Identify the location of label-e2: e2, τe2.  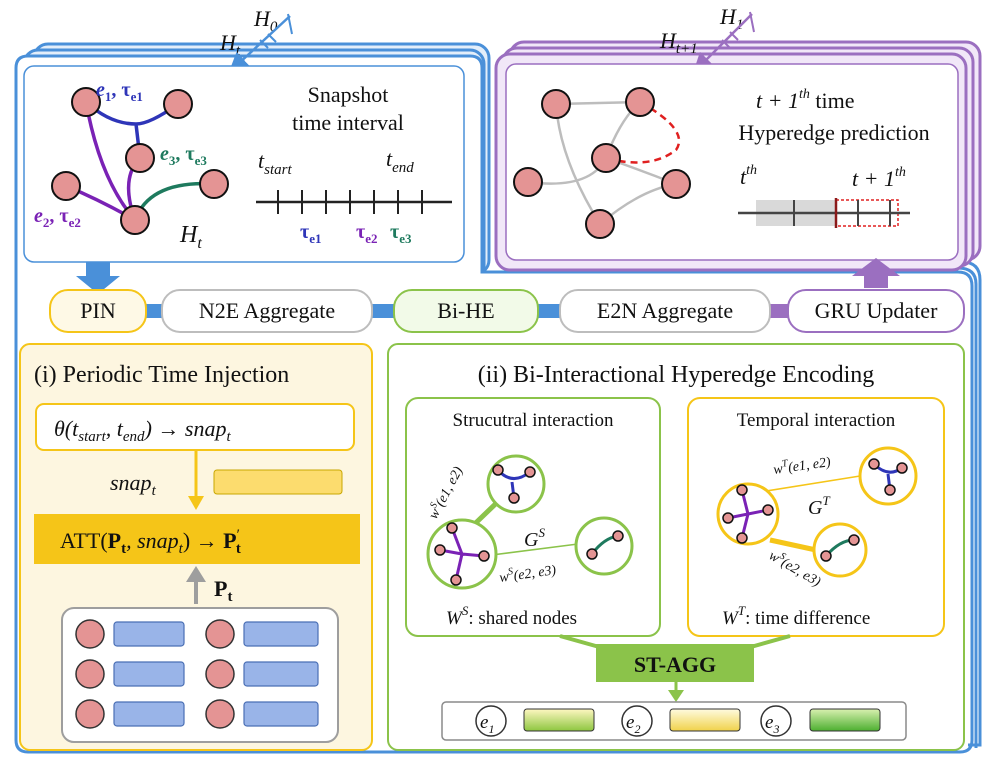
(57, 217).